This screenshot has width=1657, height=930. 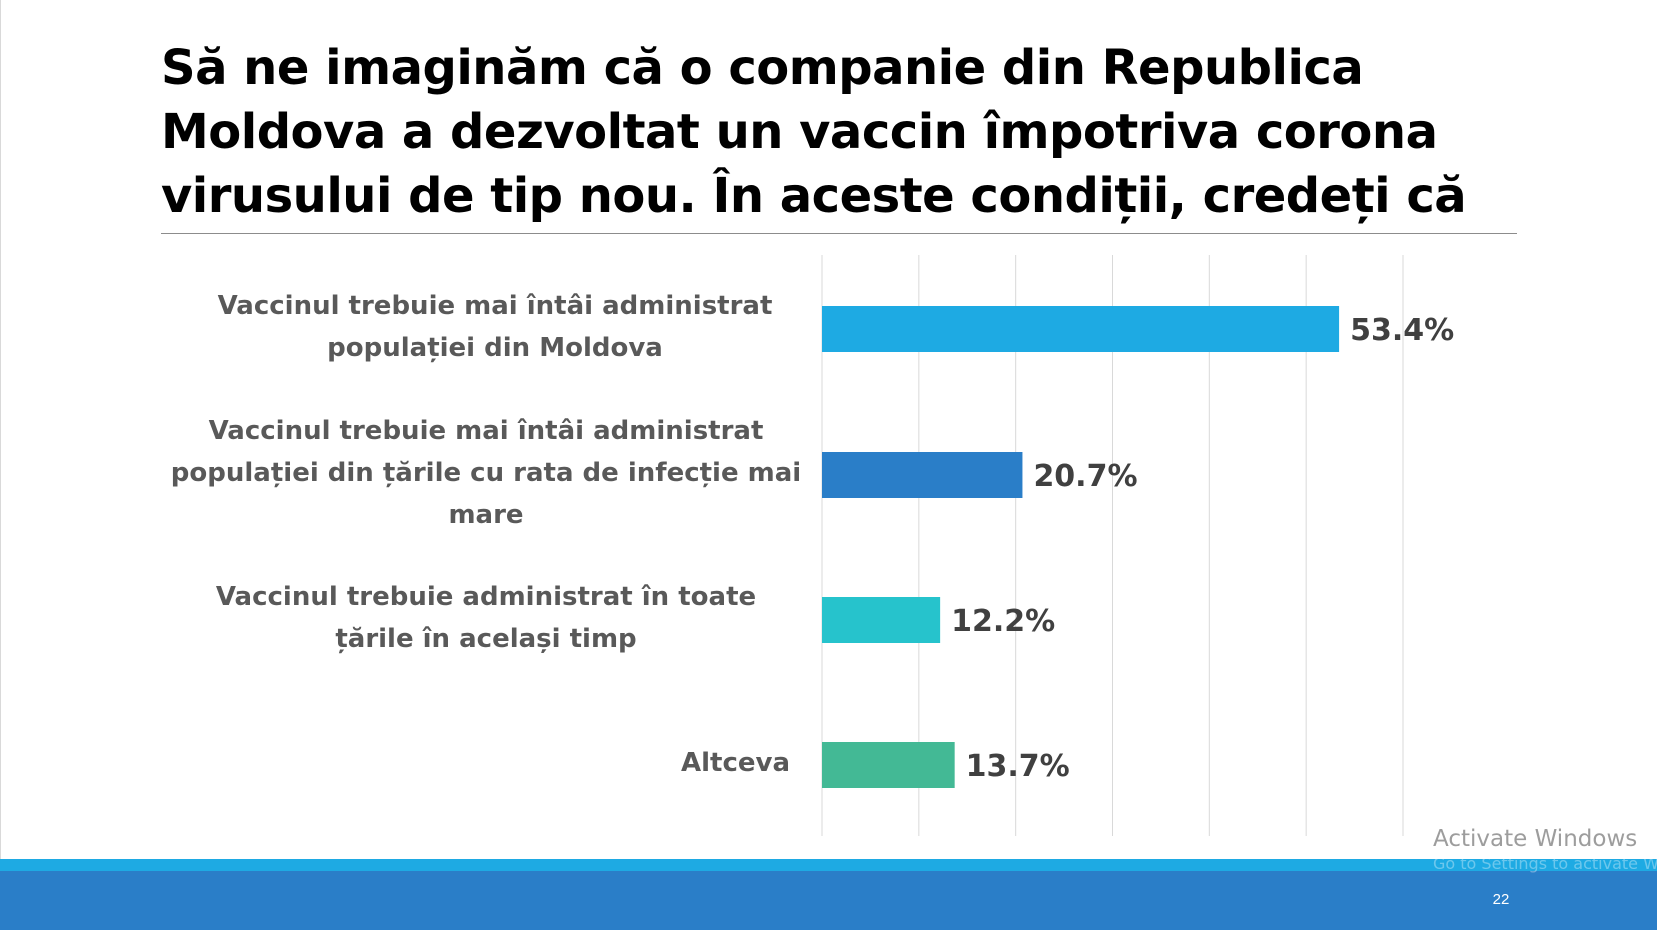 What do you see at coordinates (1535, 839) in the screenshot?
I see `watermark-line-1: Activate Windows` at bounding box center [1535, 839].